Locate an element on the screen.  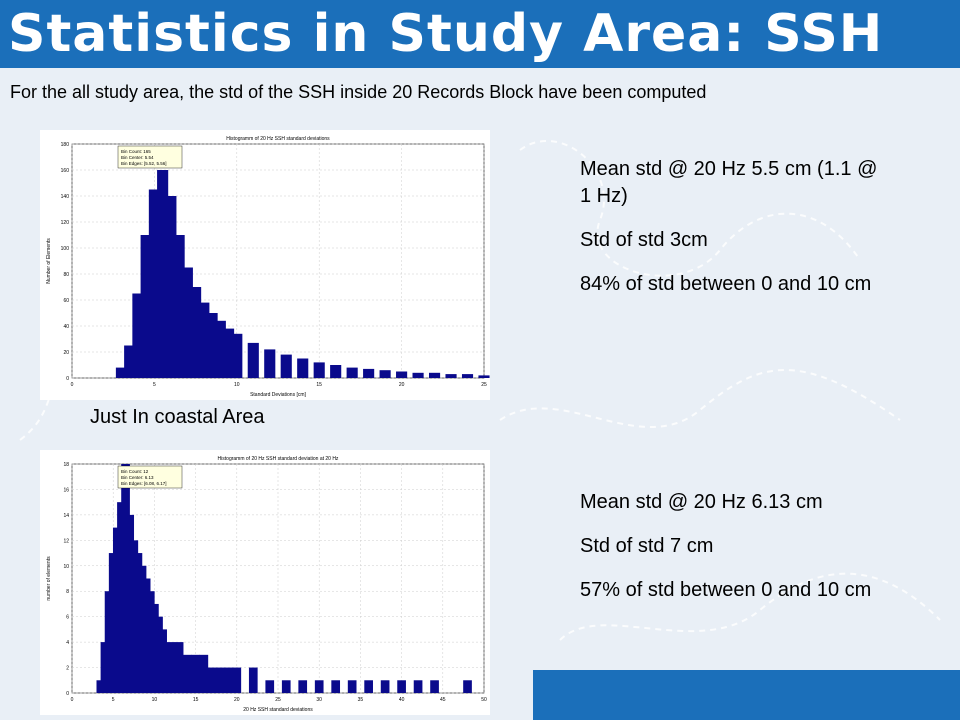
chart1-ytick-6: 120 is located at coordinates (65, 223).